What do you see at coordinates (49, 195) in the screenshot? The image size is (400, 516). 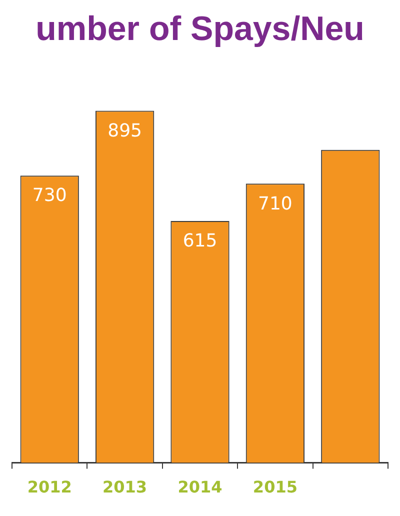 I see `text: 730` at bounding box center [49, 195].